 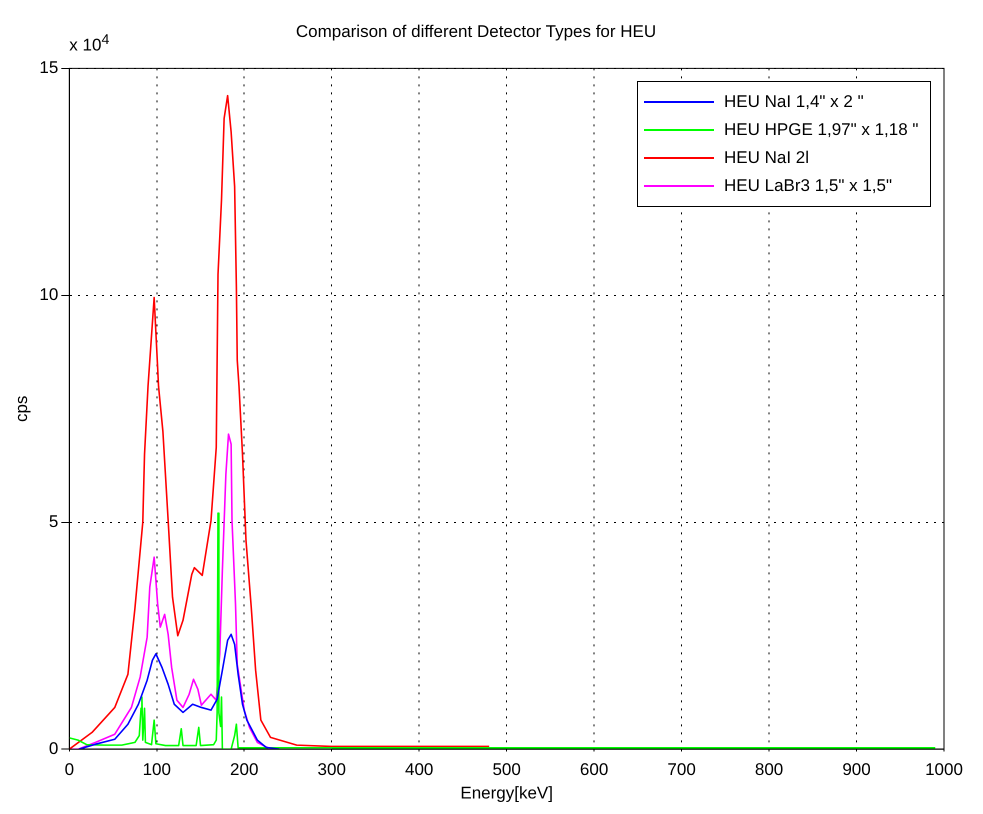 I want to click on x-tick-label: 400, so click(x=419, y=770).